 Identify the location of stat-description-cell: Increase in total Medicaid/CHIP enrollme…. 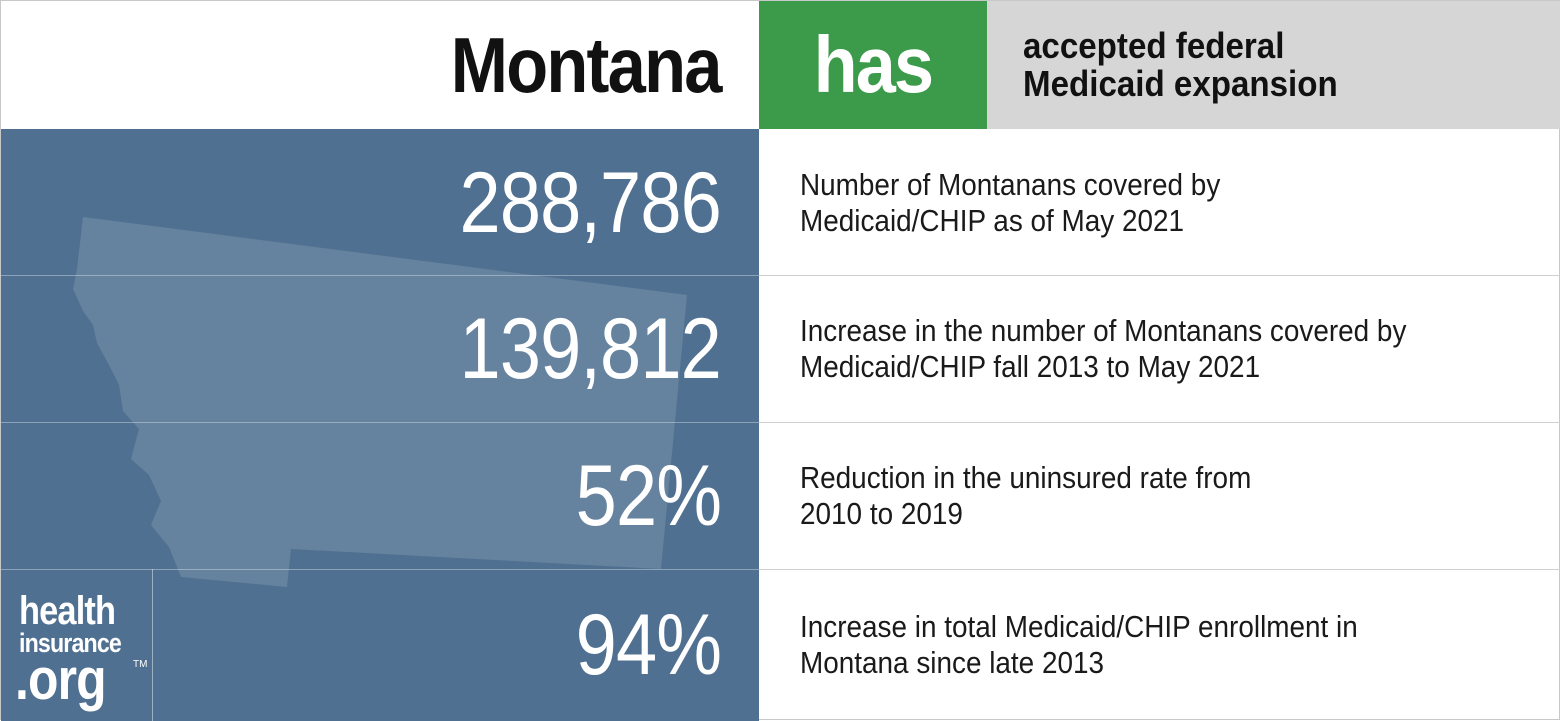
(1159, 645).